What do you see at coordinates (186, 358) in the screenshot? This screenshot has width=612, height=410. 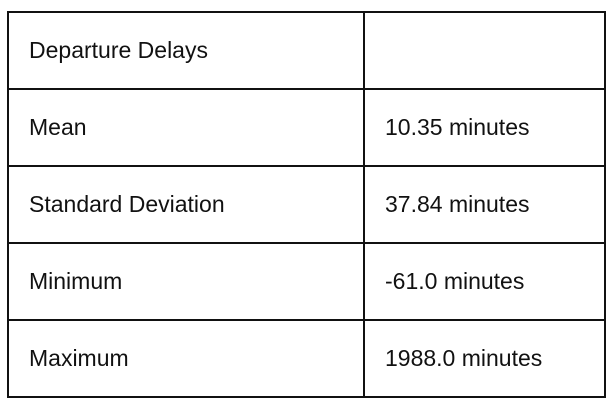 I see `maximum-label: Maximum` at bounding box center [186, 358].